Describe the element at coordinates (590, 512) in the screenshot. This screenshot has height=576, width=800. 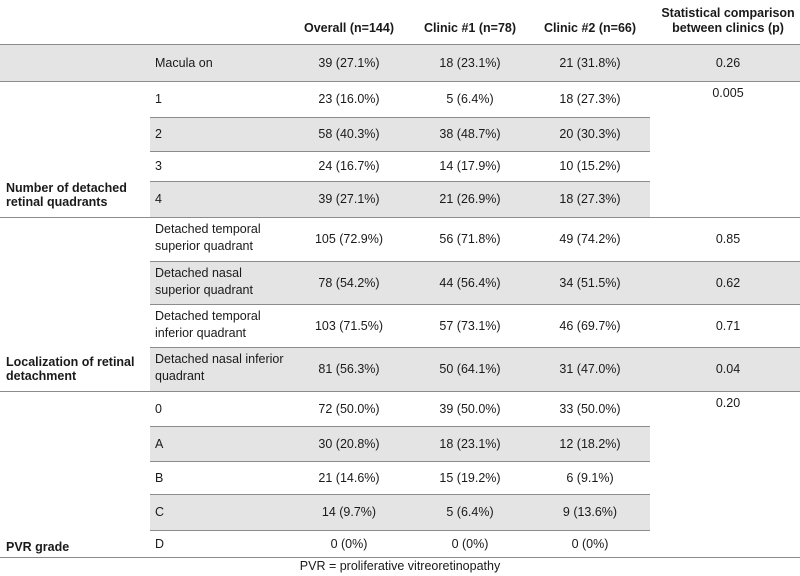
I see `cell-clinic2: 9 (13.6%)` at that location.